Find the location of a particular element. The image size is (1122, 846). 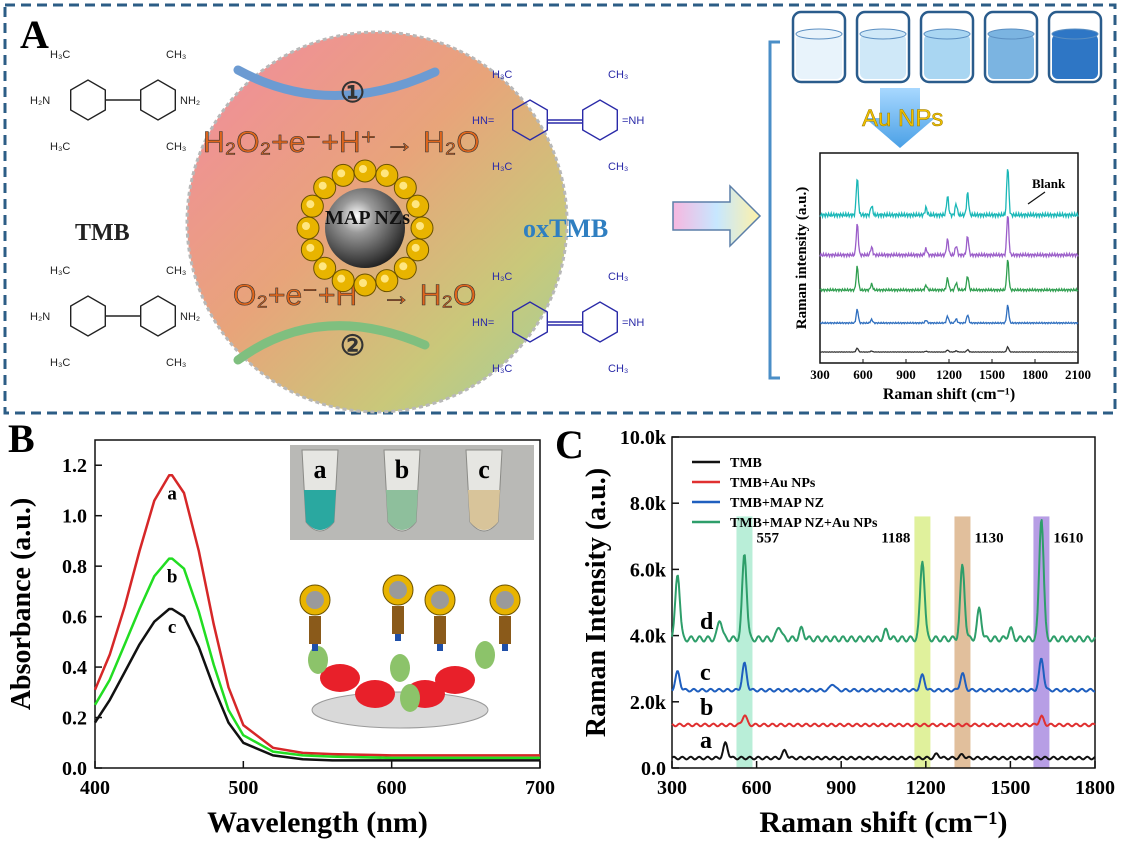

panel-a-letter: A is located at coordinates (34, 34).